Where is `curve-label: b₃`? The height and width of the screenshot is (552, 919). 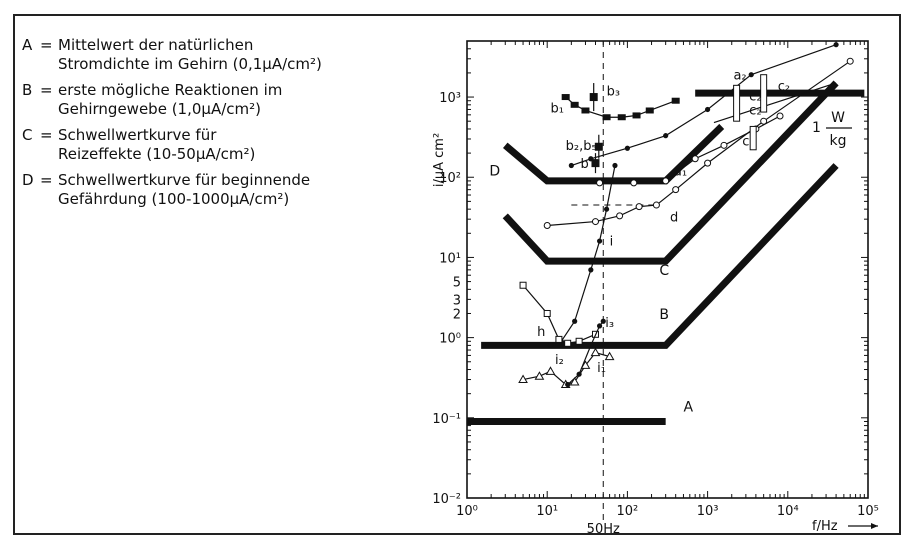 curve-label: b₃ is located at coordinates (613, 91).